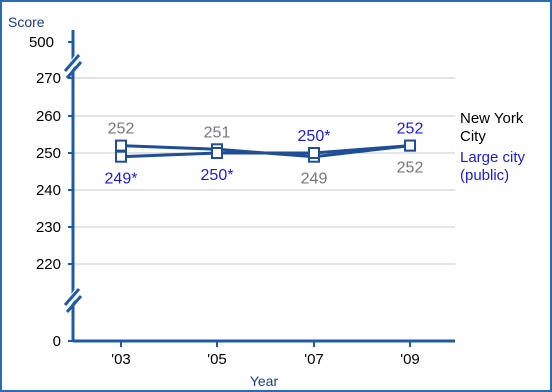 The width and height of the screenshot is (552, 392). Describe the element at coordinates (48, 116) in the screenshot. I see `y-tick-label: 260` at that location.